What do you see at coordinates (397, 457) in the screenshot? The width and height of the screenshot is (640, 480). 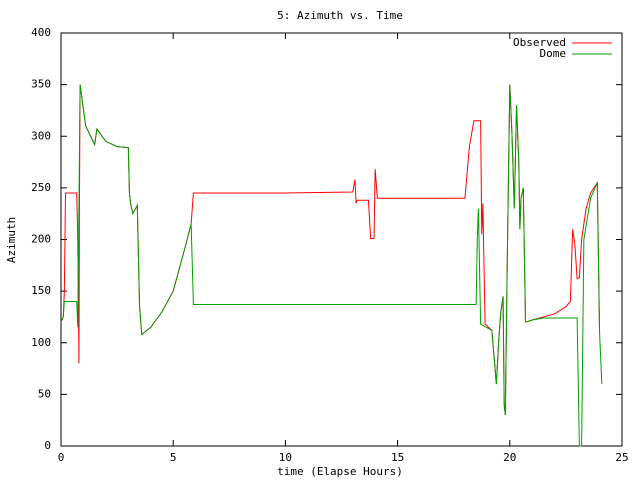 I see `x-tick-label: 15` at bounding box center [397, 457].